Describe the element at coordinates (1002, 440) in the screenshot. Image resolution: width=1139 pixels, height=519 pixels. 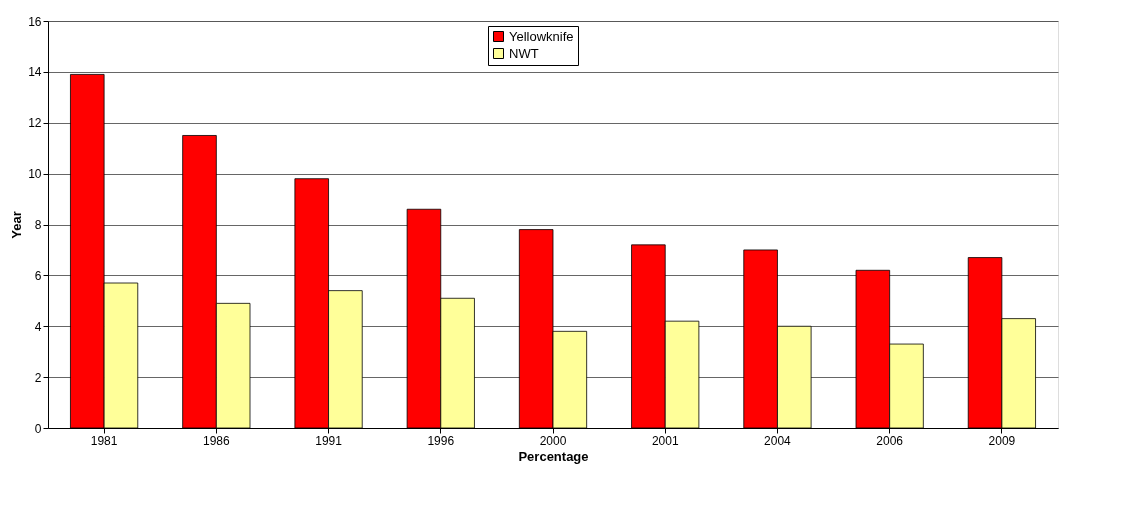
I see `x-tick-label: 2009` at that location.